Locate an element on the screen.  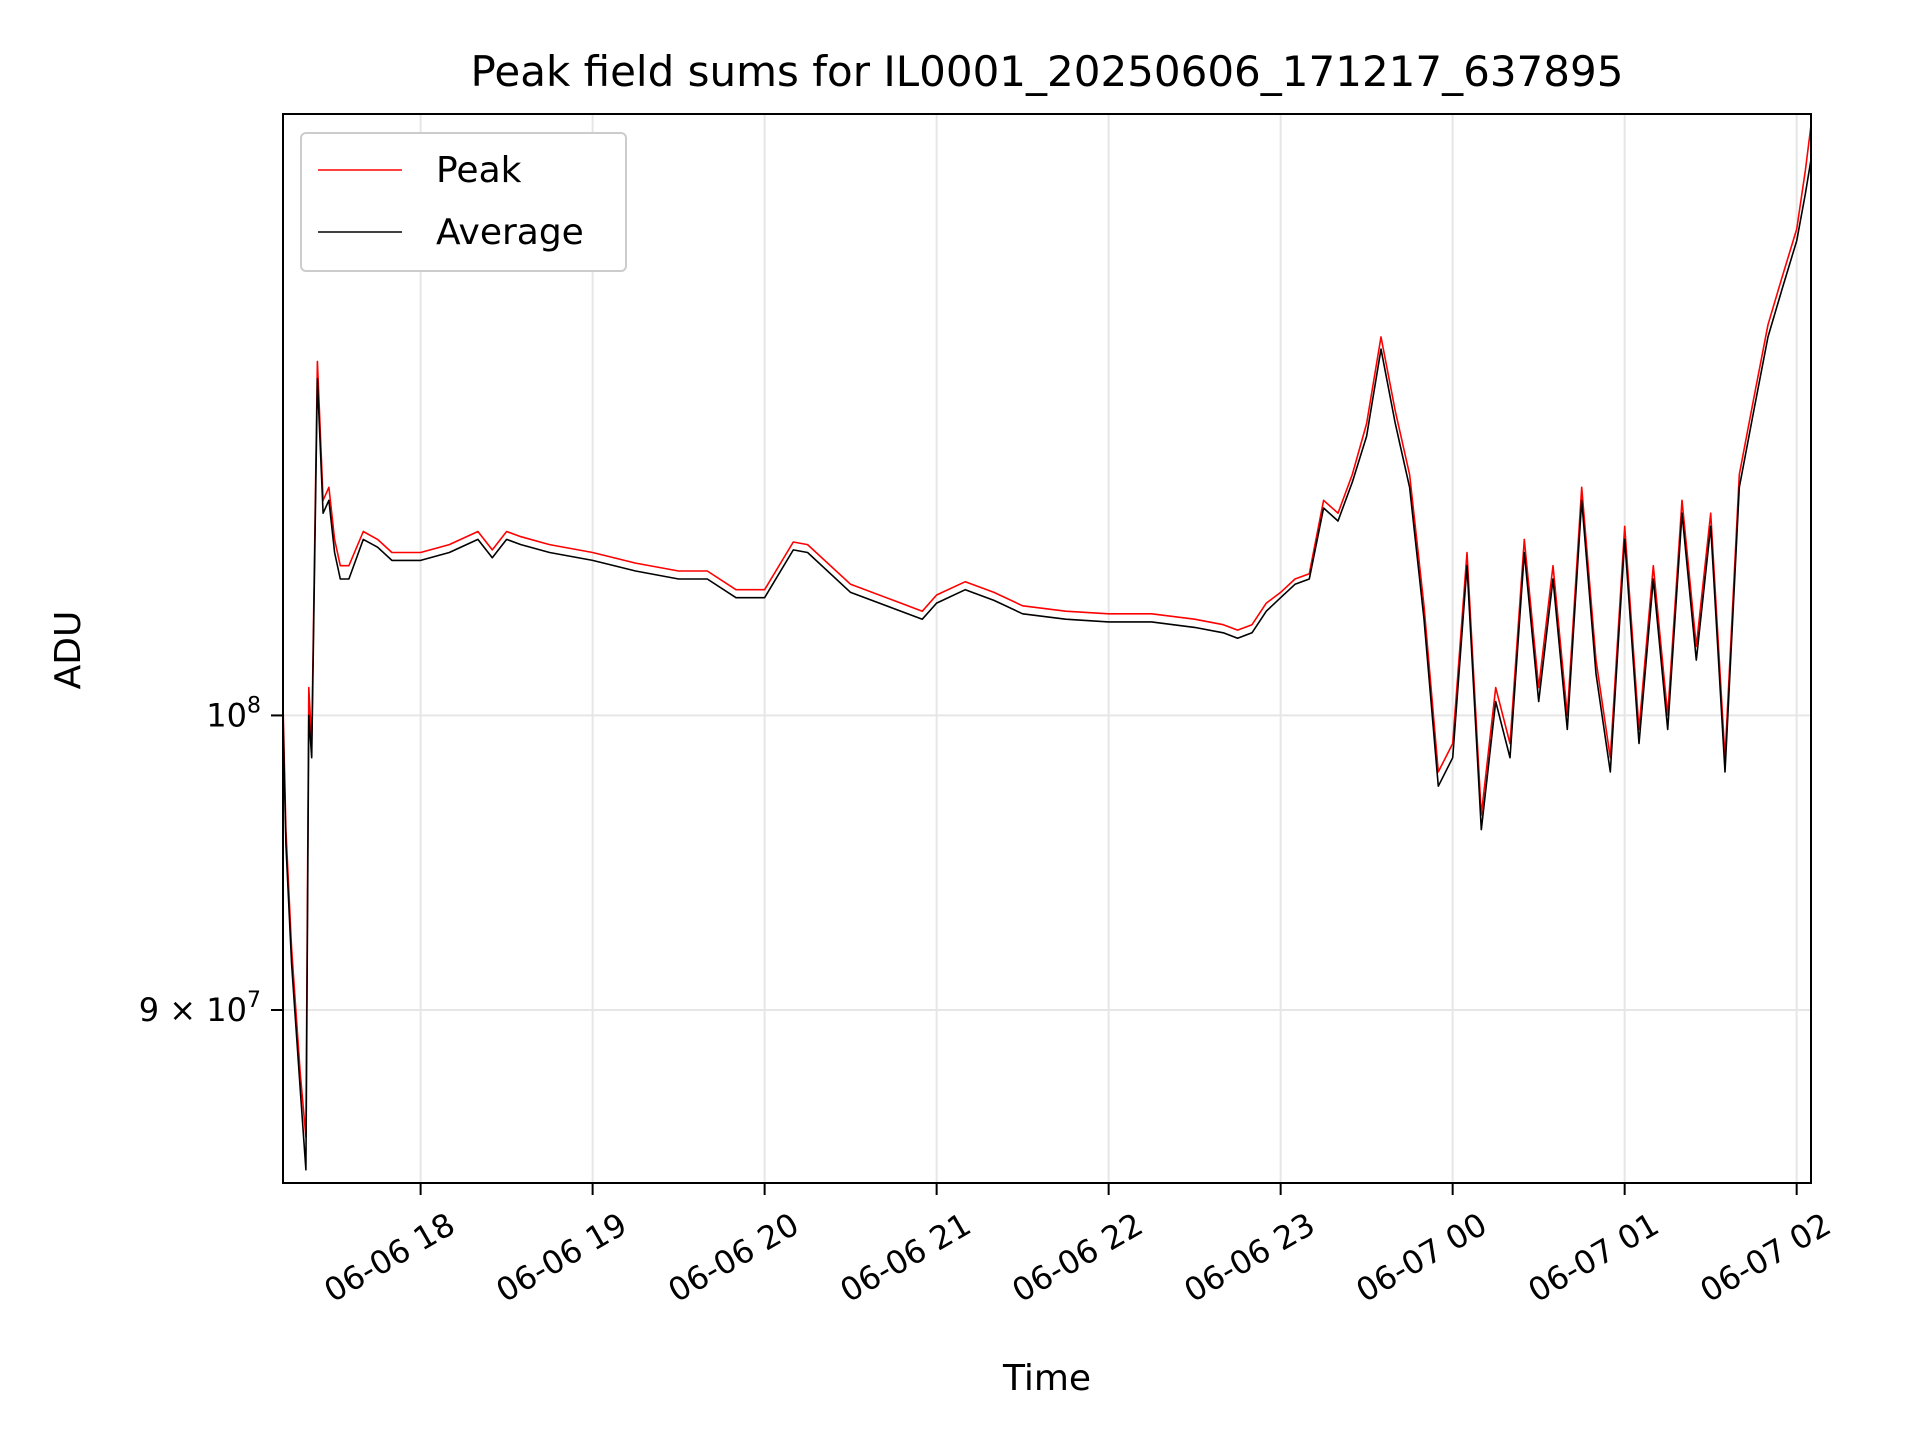
legend-label-average: Average is located at coordinates (510, 232).